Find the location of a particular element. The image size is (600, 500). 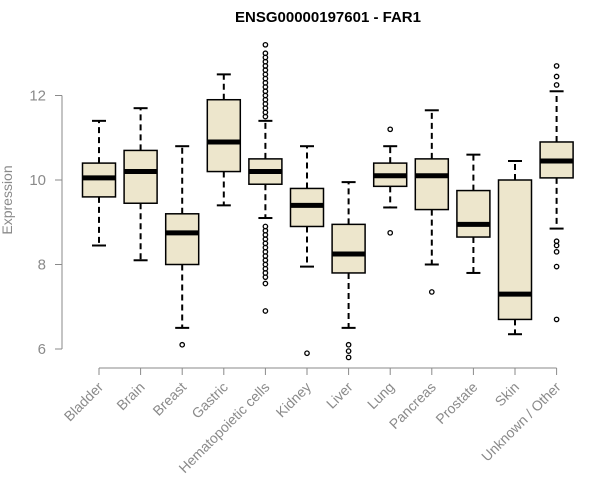

x-tick-label: Liver is located at coordinates (339, 395).